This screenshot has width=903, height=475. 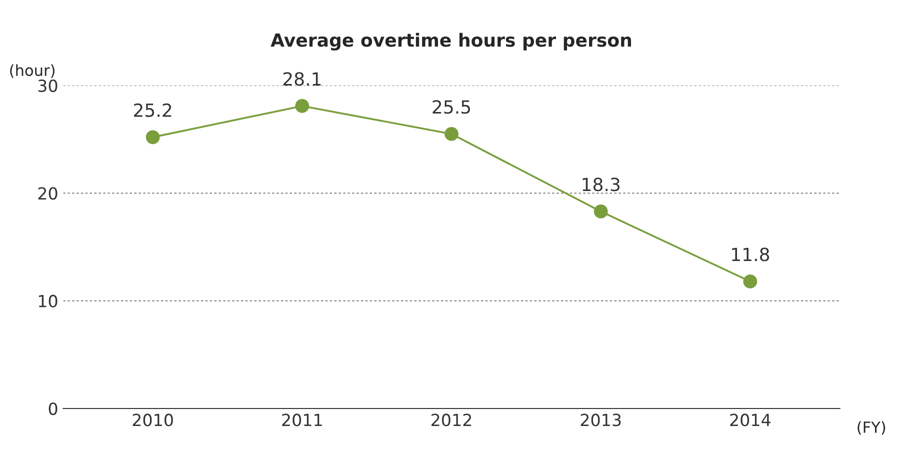 I want to click on x-tick-label: 2014, so click(x=750, y=420).